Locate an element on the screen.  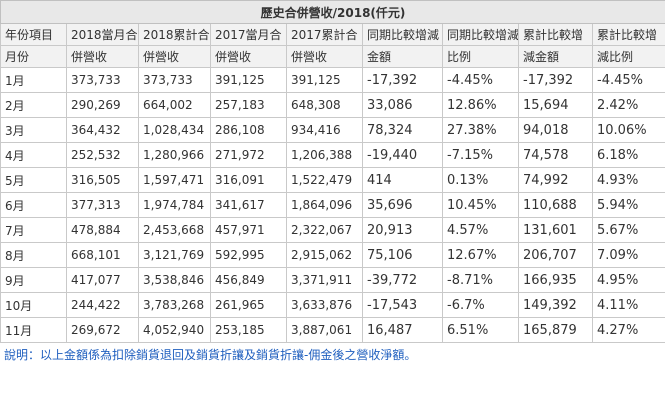
header-cumulative-diff-amount-line2: 減金額 is located at coordinates (555, 56).